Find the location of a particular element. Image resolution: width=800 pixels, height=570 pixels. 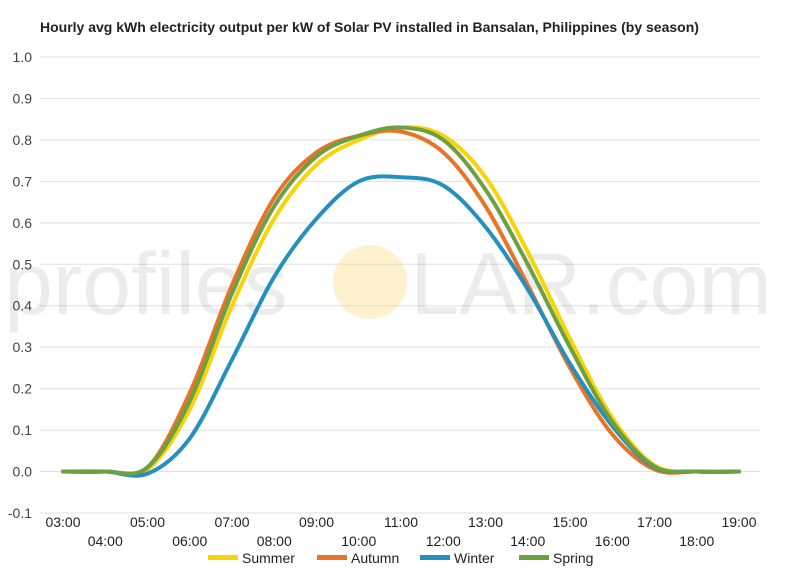

y-tick-label: 0.4 is located at coordinates (23, 306).